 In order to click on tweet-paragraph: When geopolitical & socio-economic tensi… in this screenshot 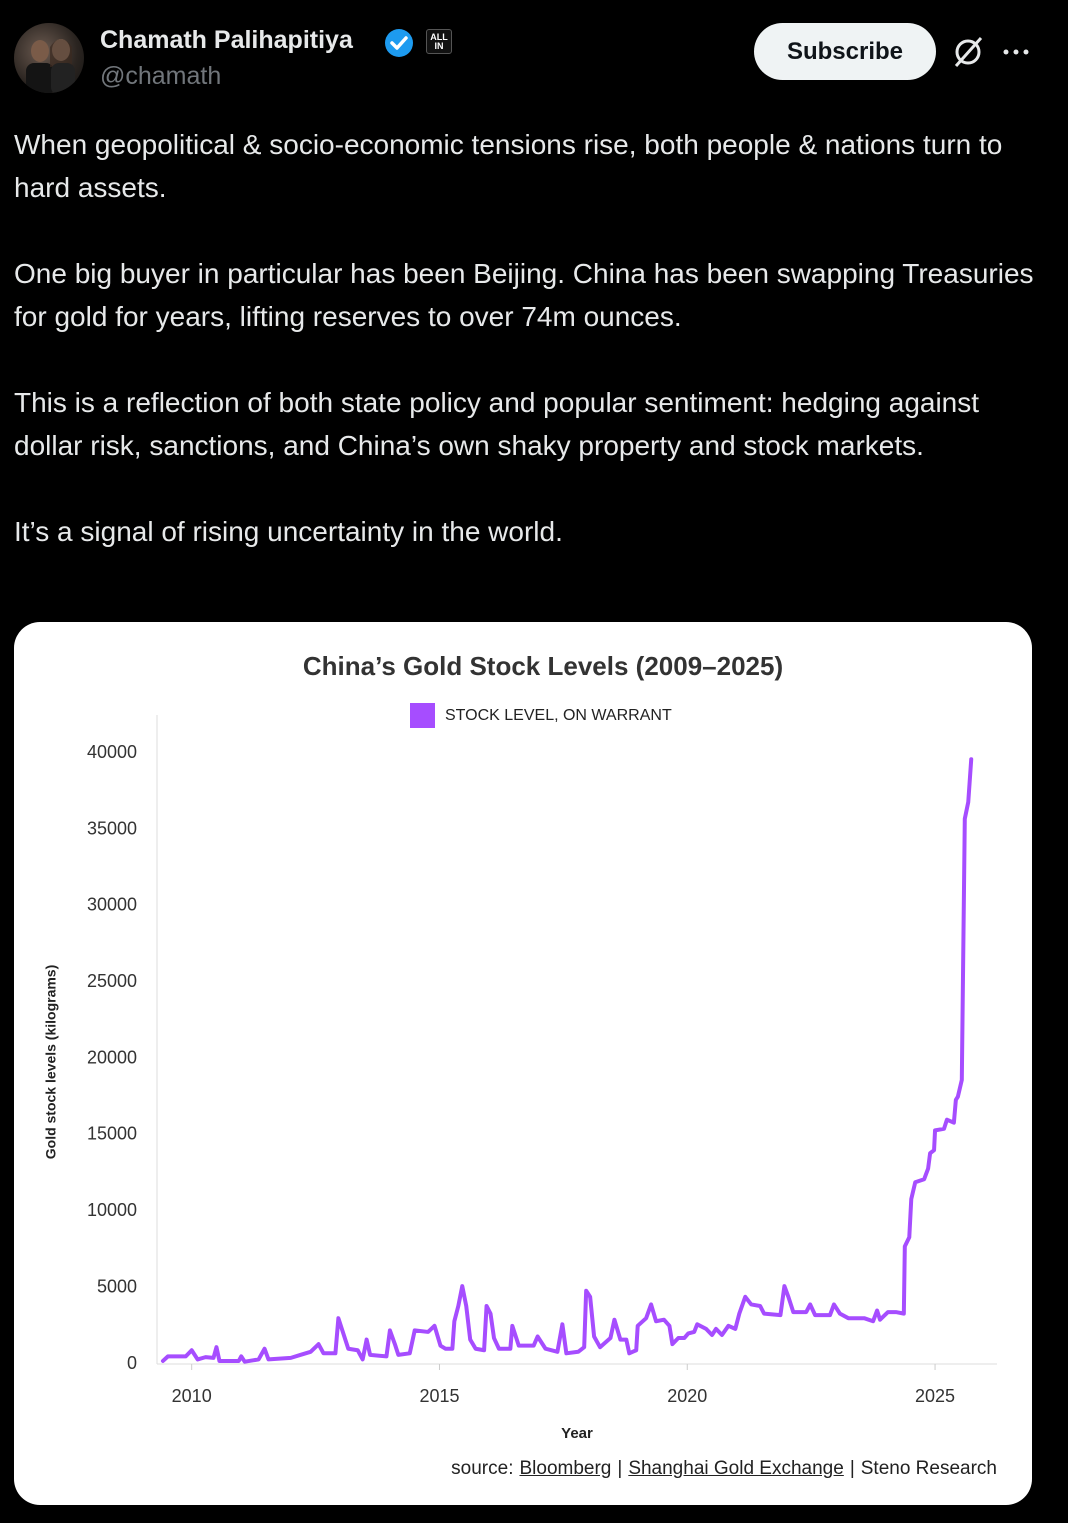, I will do `click(508, 166)`.